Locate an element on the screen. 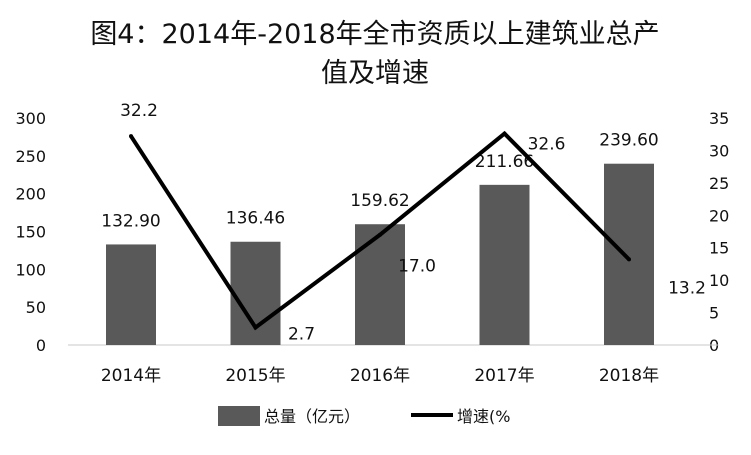 The height and width of the screenshot is (455, 751). left-tick-label: 200 is located at coordinates (30, 194).